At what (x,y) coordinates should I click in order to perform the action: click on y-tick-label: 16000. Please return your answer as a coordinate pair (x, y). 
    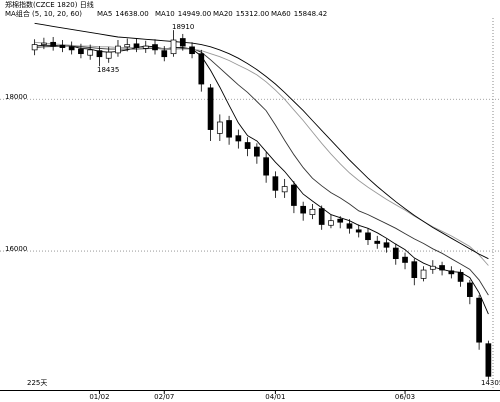
    Looking at the image, I should click on (16, 249).